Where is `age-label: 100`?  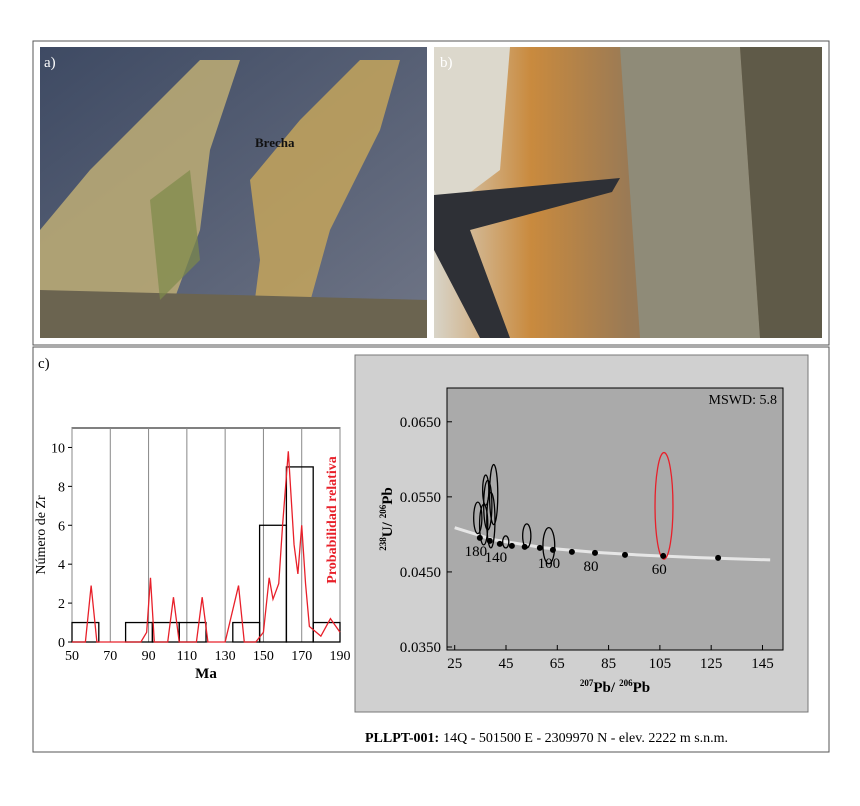 age-label: 100 is located at coordinates (549, 564).